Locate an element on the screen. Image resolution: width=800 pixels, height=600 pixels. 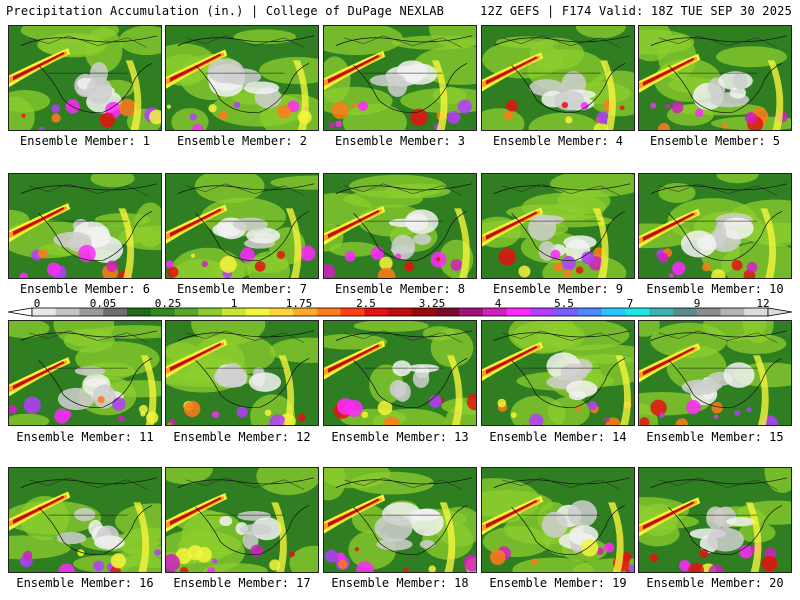
colorbar-tick-label: 1 is located at coordinates (234, 303).